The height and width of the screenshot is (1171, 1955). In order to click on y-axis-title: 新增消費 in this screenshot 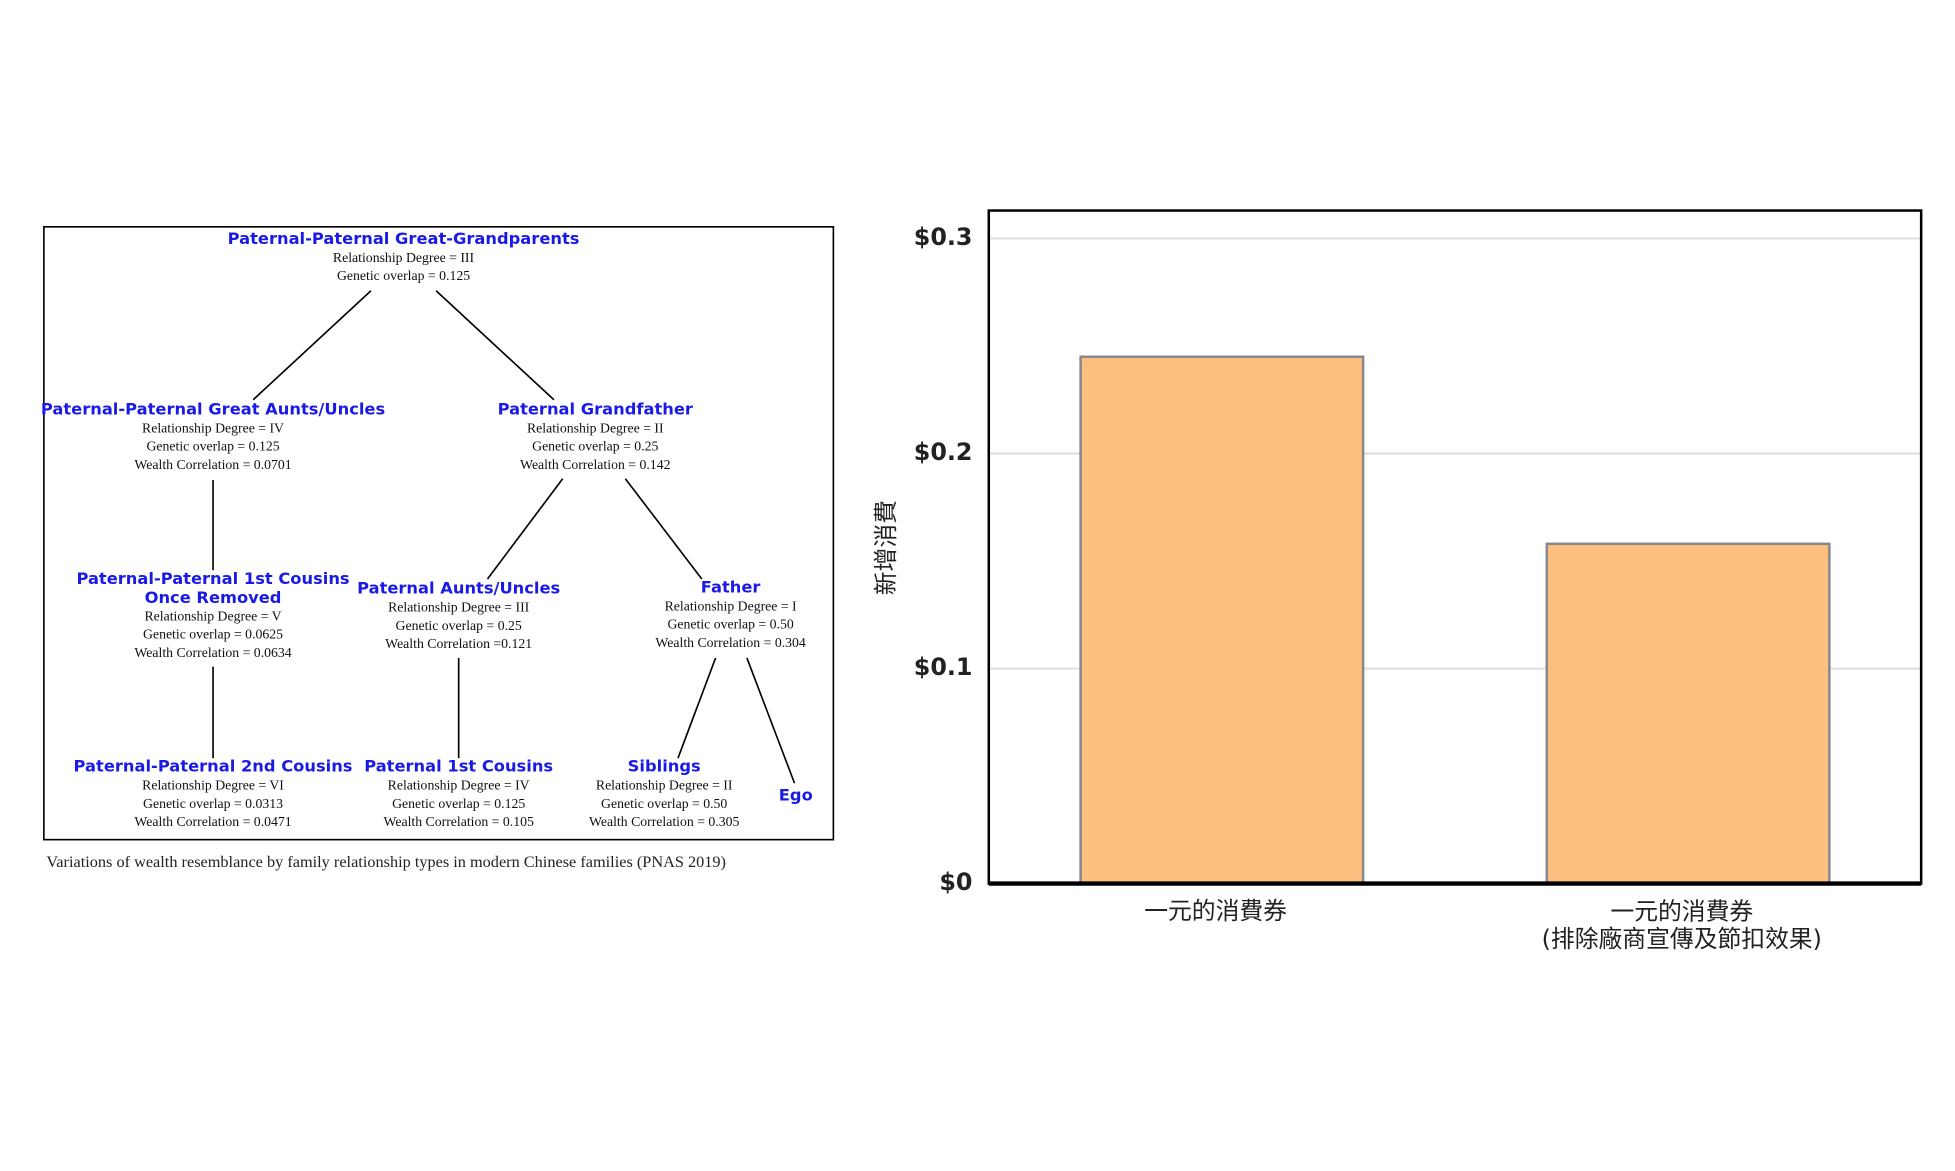, I will do `click(886, 547)`.